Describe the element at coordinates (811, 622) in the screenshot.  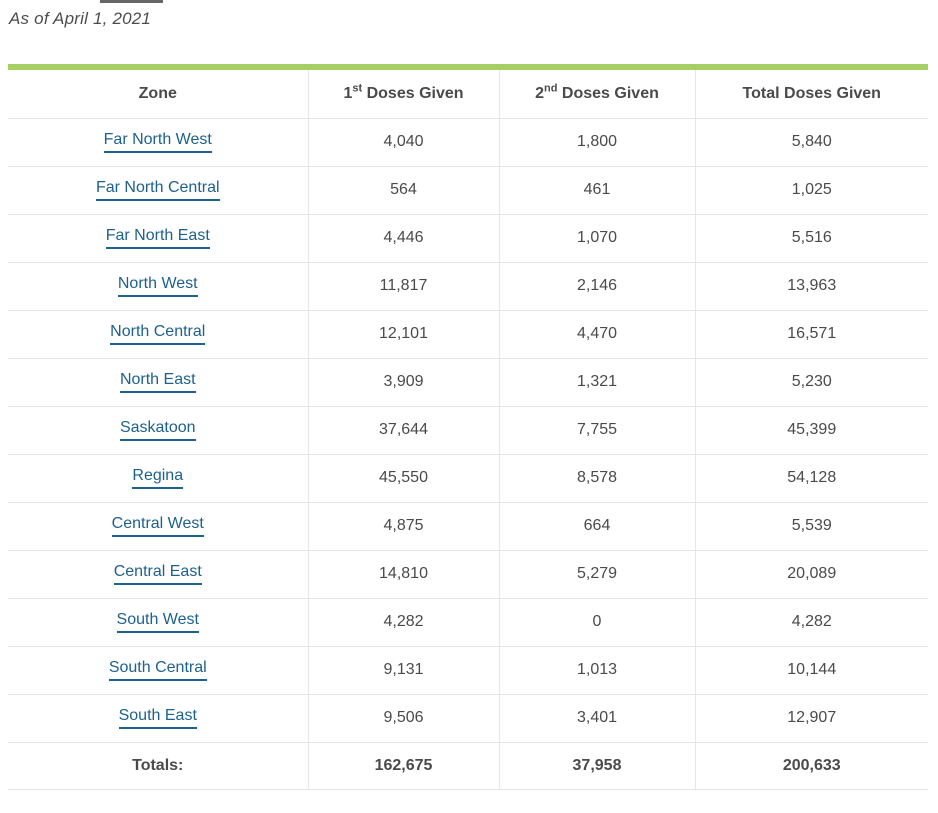
I see `total-doses-cell: 4,282` at that location.